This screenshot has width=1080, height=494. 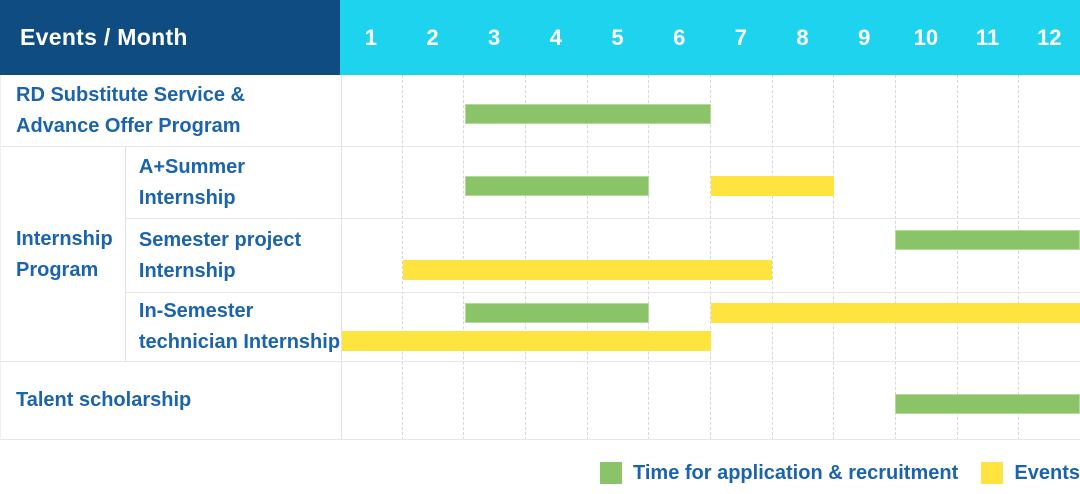 I want to click on header-title: Events / Month, so click(x=104, y=37).